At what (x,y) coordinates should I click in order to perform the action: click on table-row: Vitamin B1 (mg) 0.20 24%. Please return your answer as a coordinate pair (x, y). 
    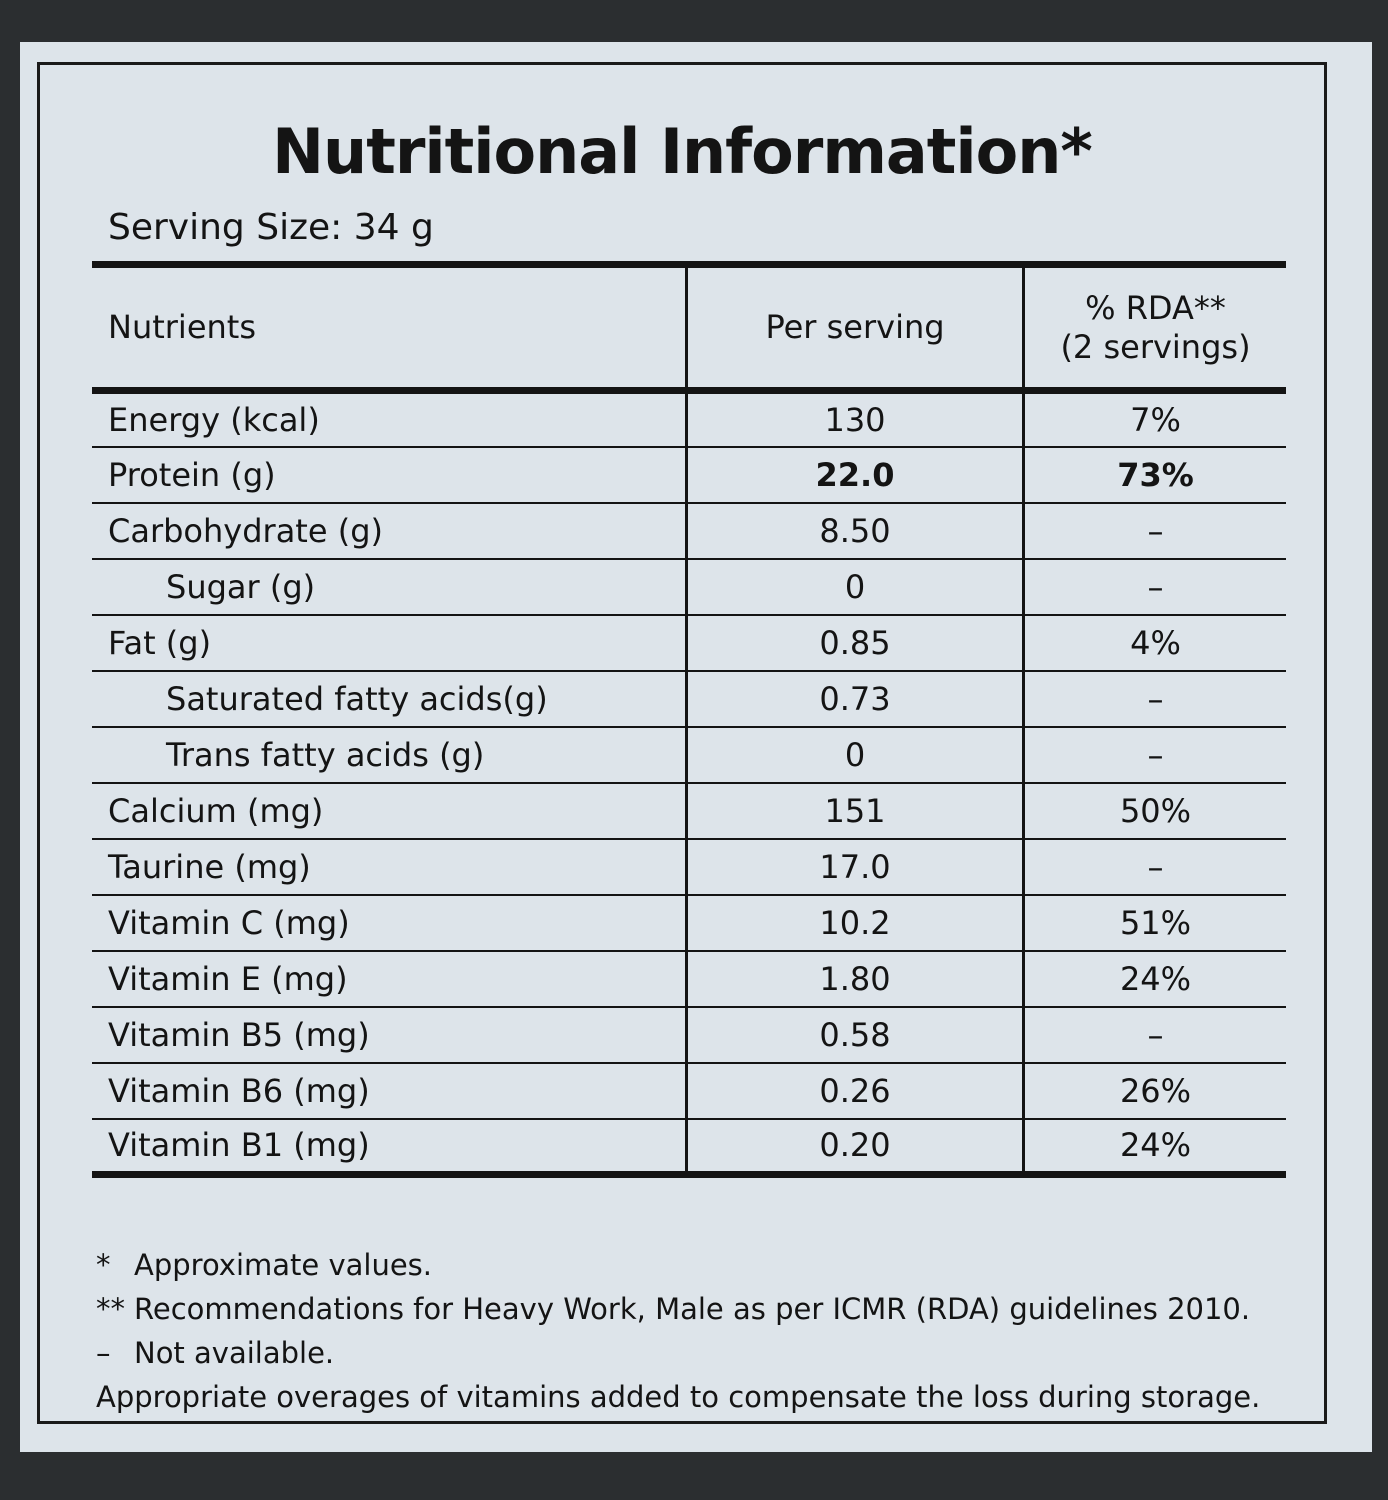
    Looking at the image, I should click on (689, 1146).